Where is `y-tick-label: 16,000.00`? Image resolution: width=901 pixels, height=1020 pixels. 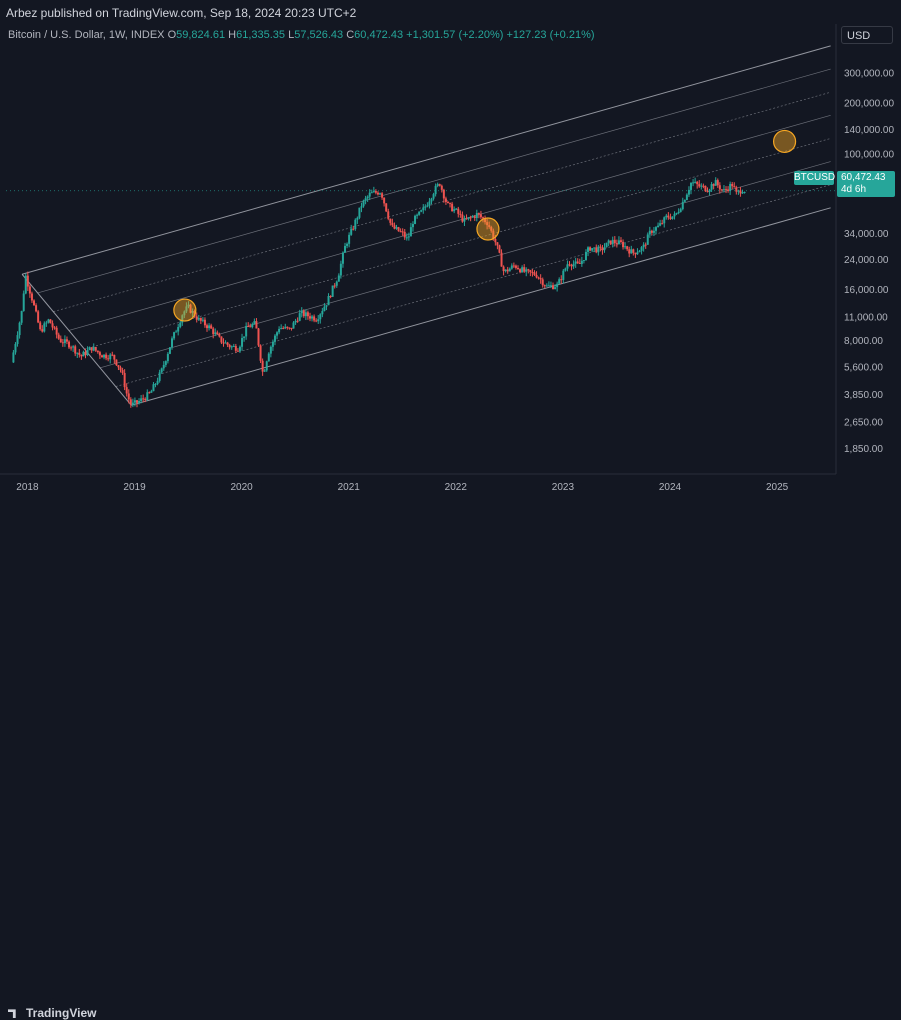 y-tick-label: 16,000.00 is located at coordinates (866, 290).